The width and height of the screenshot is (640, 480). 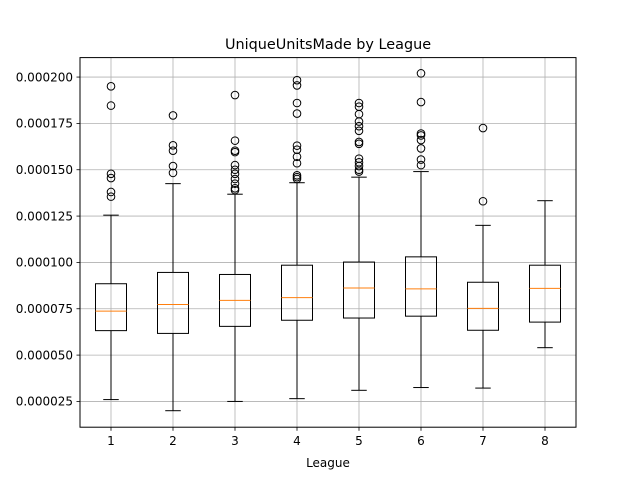 What do you see at coordinates (235, 441) in the screenshot?
I see `x-tick-label: 3` at bounding box center [235, 441].